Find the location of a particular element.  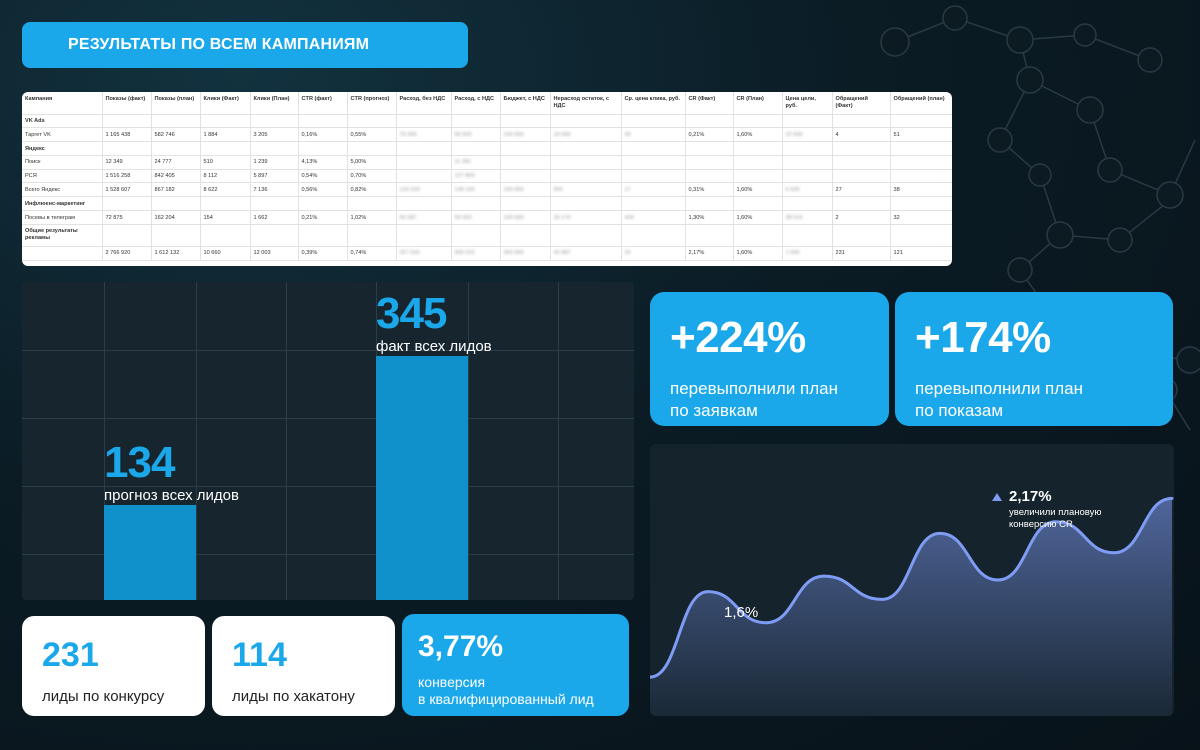

table-cell: 38 is located at coordinates (921, 190).